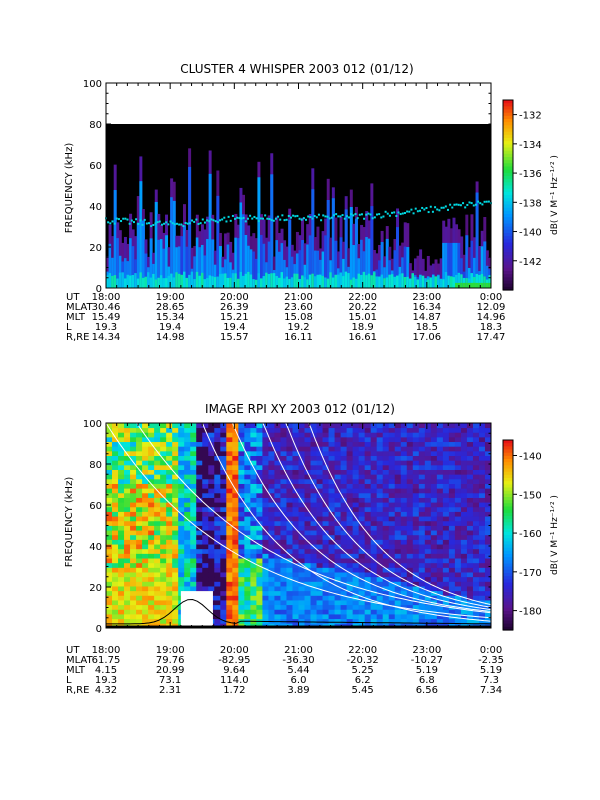 The height and width of the screenshot is (800, 600). Describe the element at coordinates (234, 307) in the screenshot. I see `ephemeris-value: 26.39` at that location.